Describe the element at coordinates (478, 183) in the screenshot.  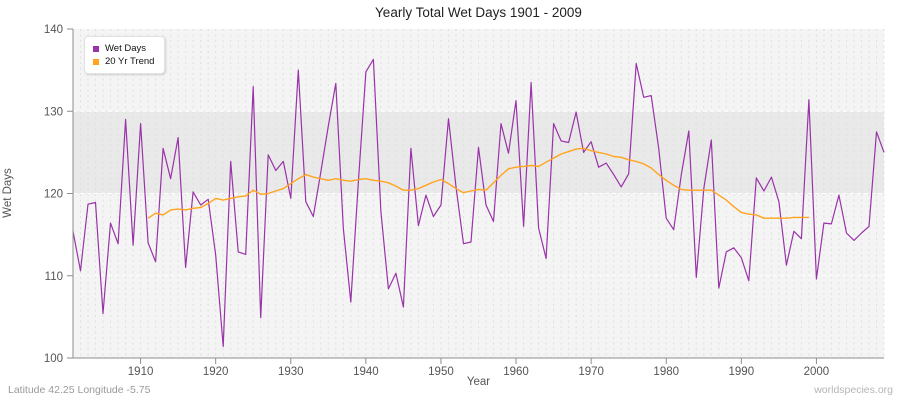
I see `series-line-20-yr-trend` at that location.